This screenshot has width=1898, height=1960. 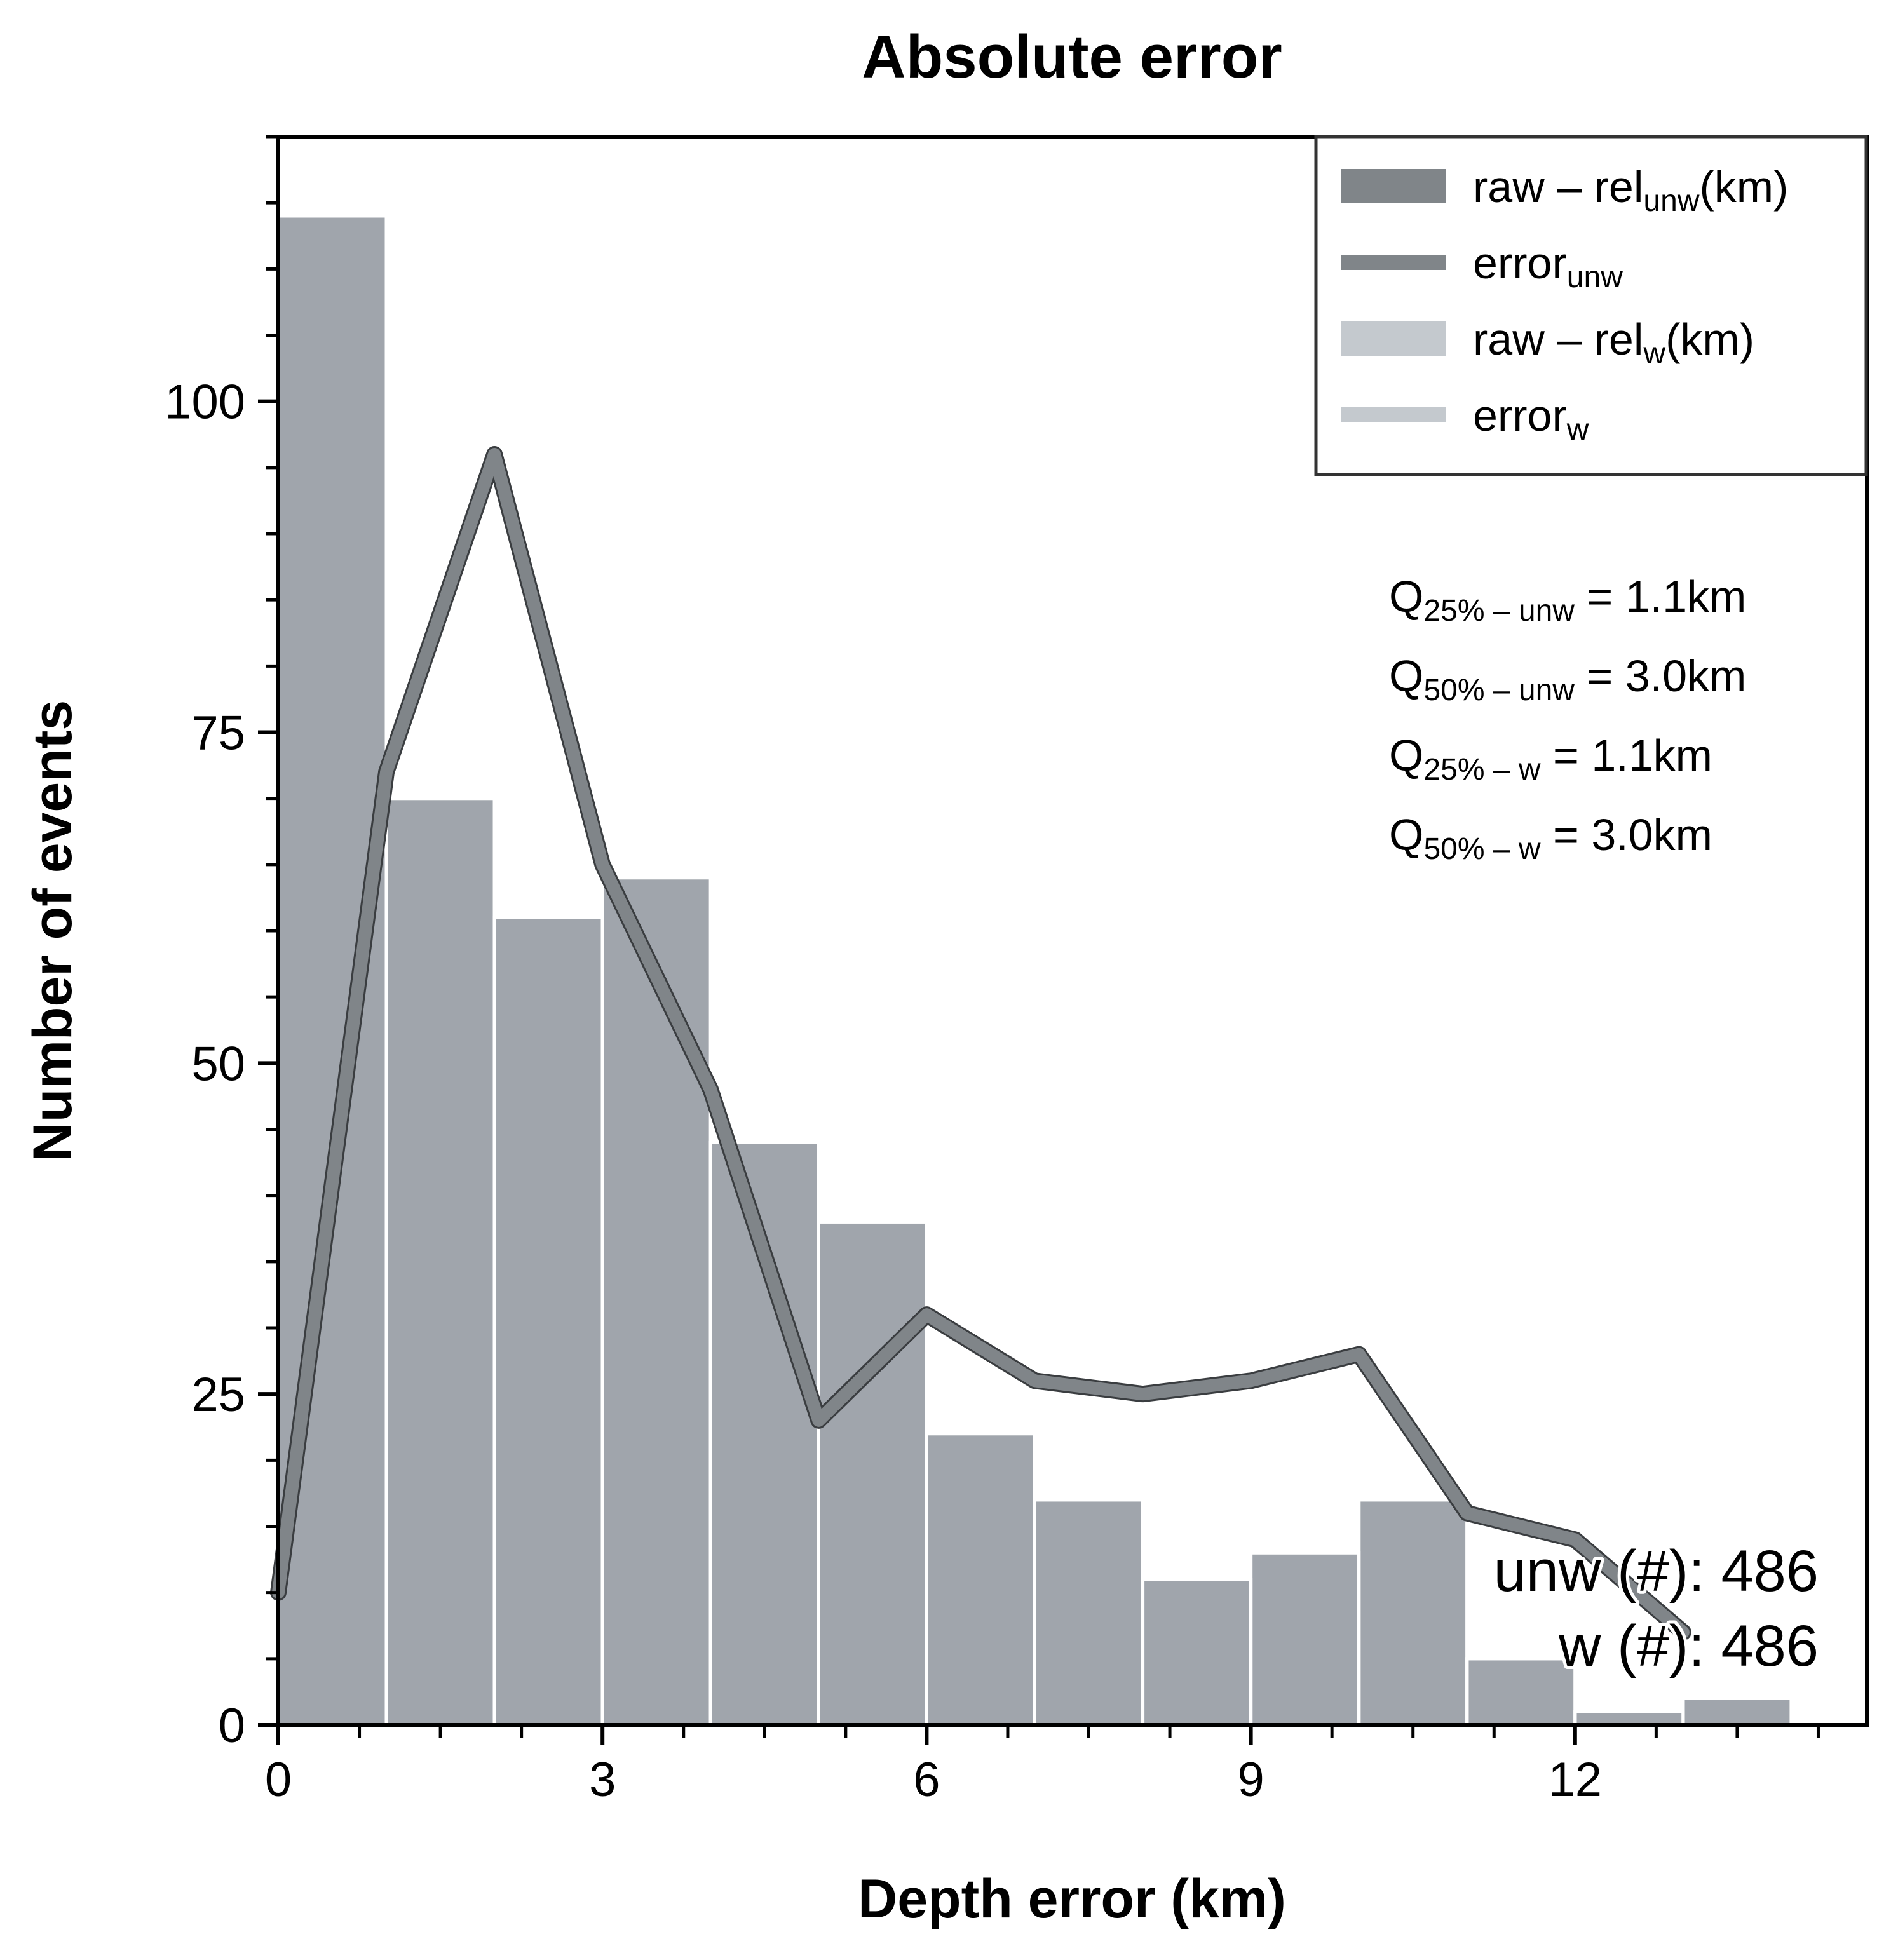 What do you see at coordinates (1550, 838) in the screenshot?
I see `quantile-label: Q50% – w = 3.0km` at bounding box center [1550, 838].